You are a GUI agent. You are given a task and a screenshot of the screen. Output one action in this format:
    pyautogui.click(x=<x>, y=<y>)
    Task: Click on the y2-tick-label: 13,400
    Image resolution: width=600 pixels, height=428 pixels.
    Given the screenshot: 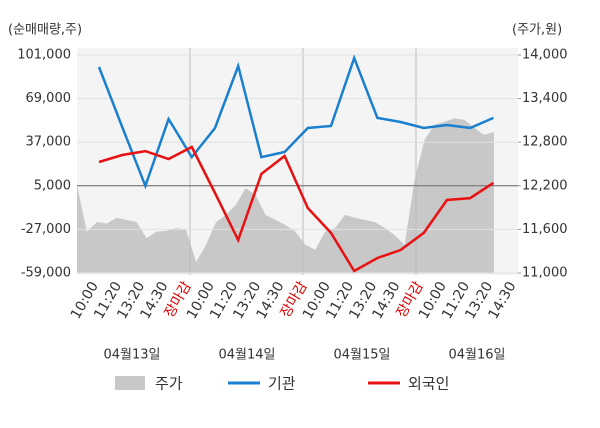 What is the action you would take?
    pyautogui.click(x=545, y=98)
    